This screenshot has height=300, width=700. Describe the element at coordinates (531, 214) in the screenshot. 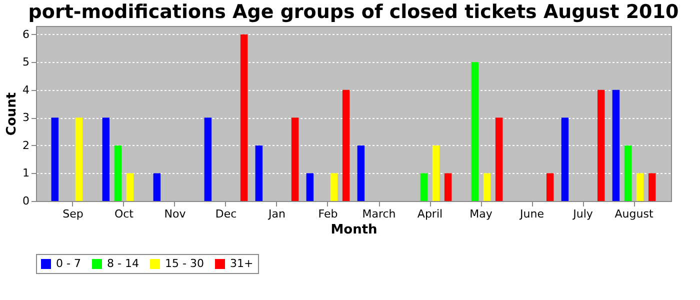

I see `x-tick-label: June` at that location.